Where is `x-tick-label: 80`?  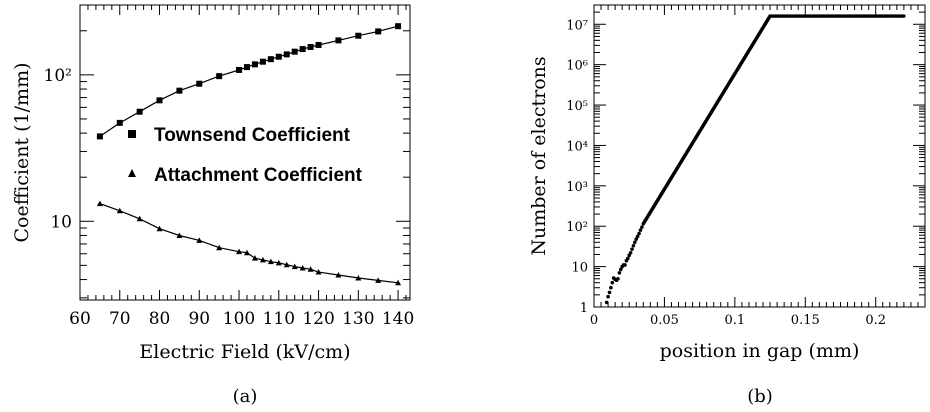 x-tick-label: 80 is located at coordinates (160, 319).